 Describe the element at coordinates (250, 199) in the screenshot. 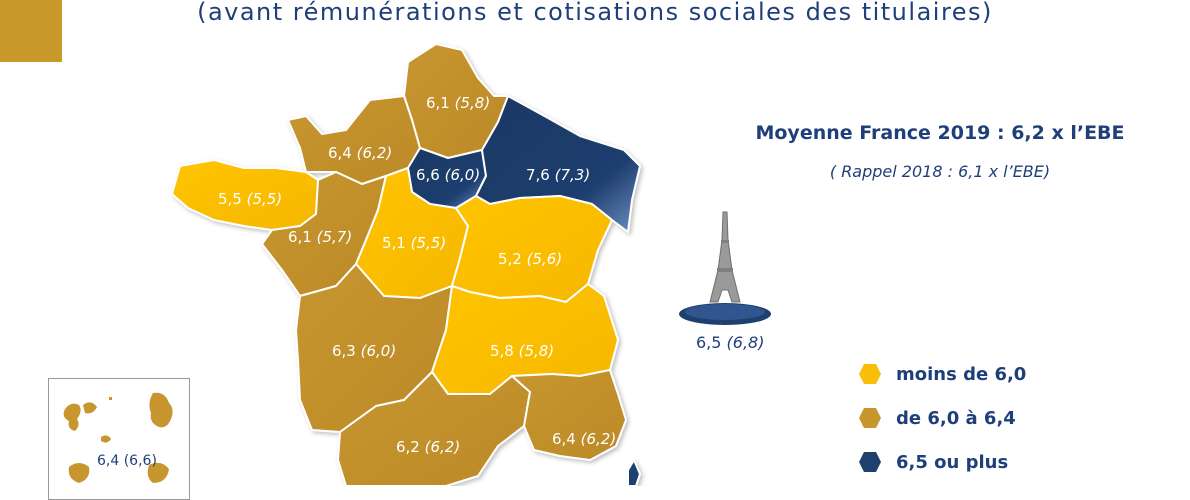

I see `region-value-bretagne: 5,5 (5,5)` at that location.